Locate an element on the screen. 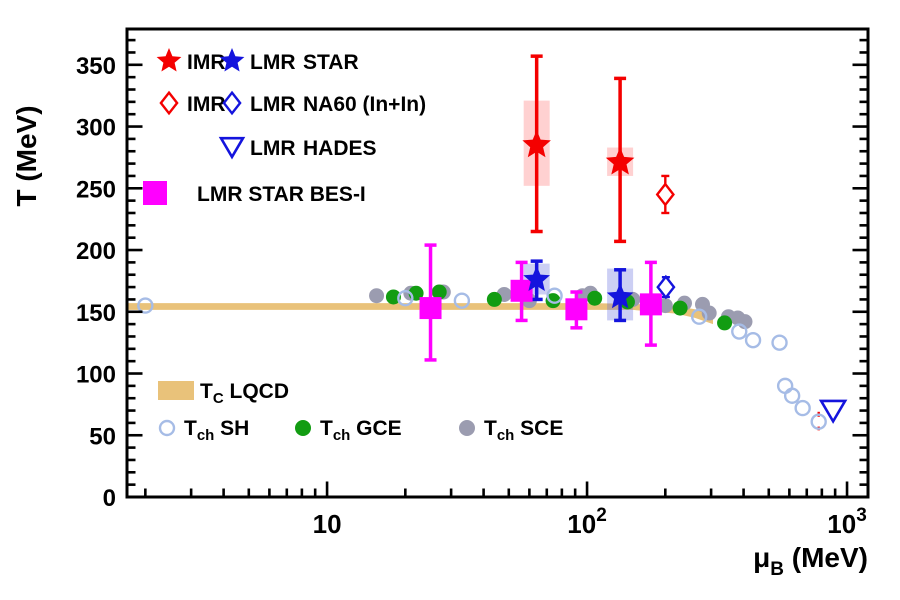  x-tick-label: 10² is located at coordinates (587, 522).